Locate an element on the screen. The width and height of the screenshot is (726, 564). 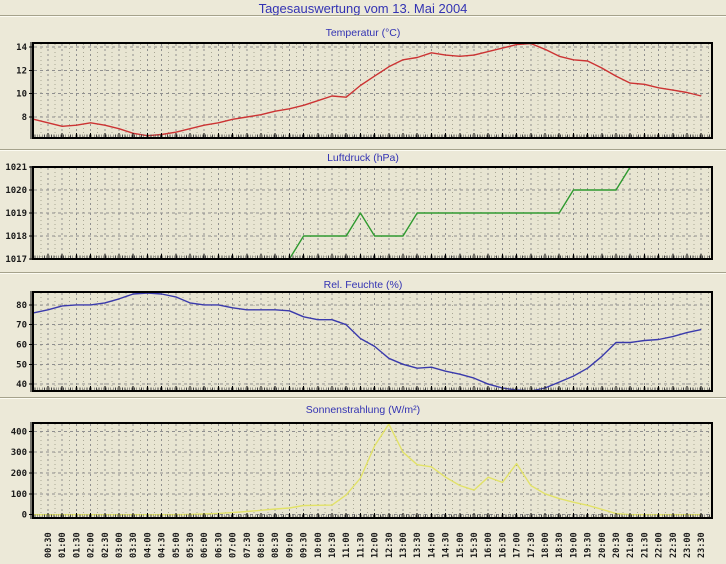
x-axis-label: 01:30 is located at coordinates (77, 545).